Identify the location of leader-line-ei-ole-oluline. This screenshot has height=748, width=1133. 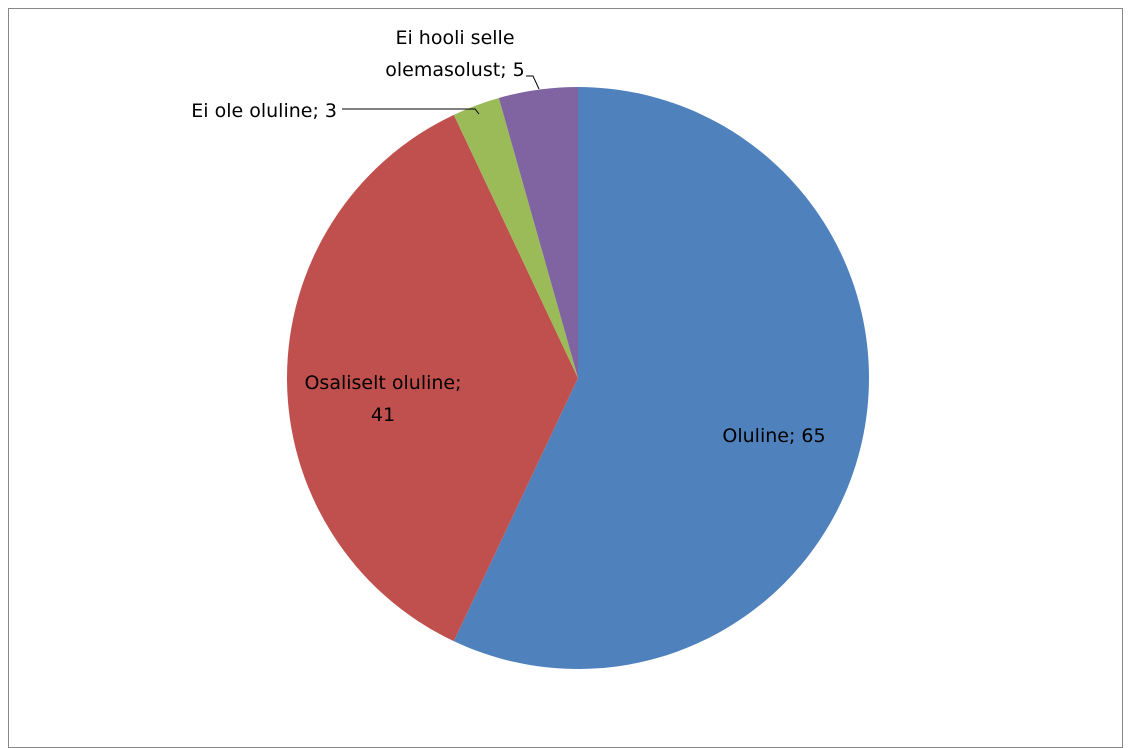
(411, 111).